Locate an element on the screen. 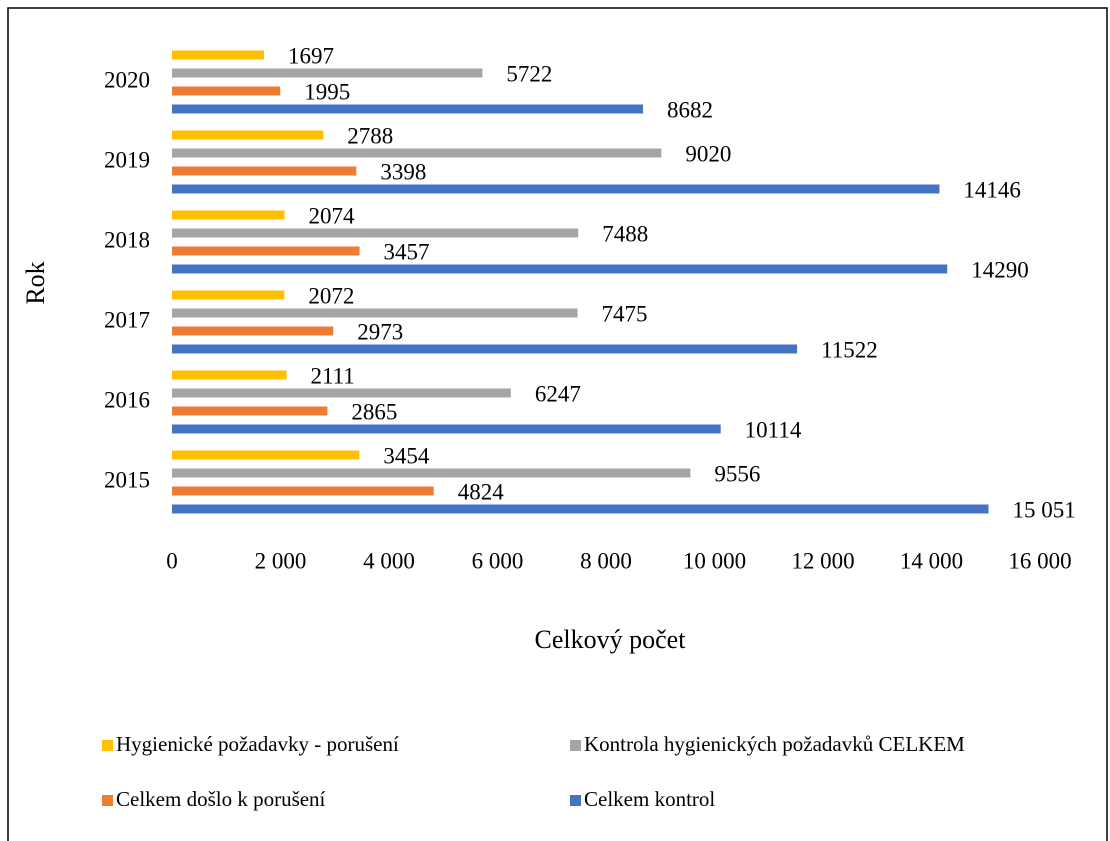  x-tick-label: 2 000 is located at coordinates (281, 560).